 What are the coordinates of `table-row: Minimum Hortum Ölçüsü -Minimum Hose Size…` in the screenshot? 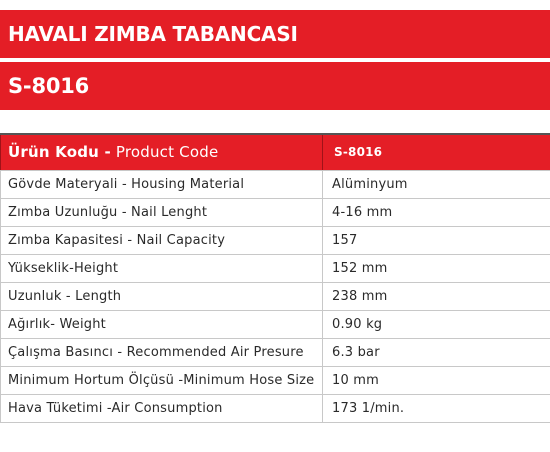 It's located at (275, 380).